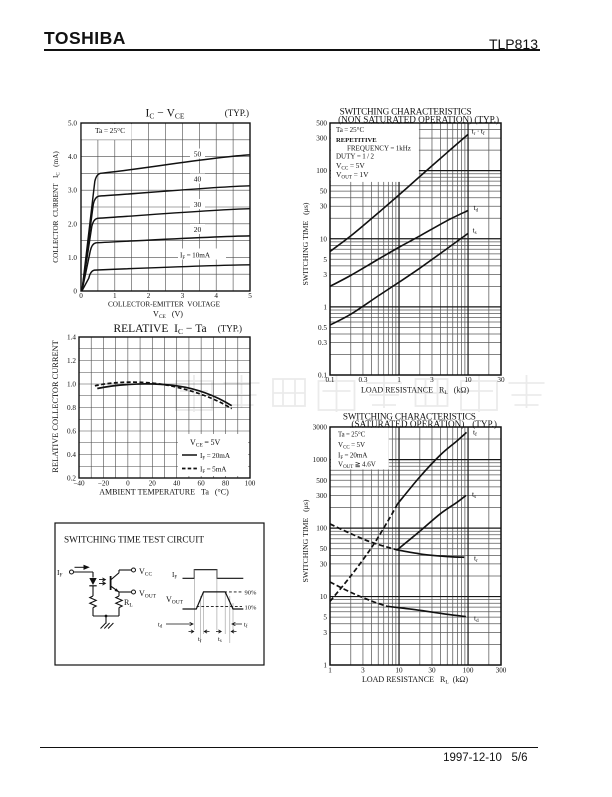 This screenshot has width=612, height=797. Describe the element at coordinates (407, 424) in the screenshot. I see `svg-text: (SATURATED OPERATION)` at that location.